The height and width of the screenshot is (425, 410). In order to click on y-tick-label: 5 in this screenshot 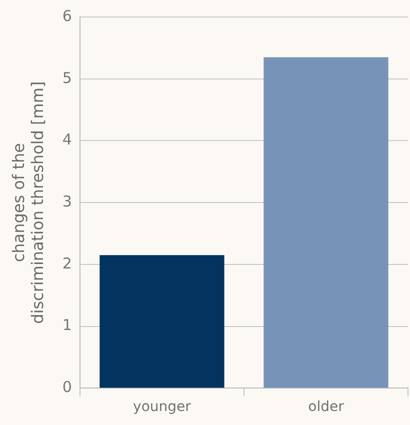, I will do `click(67, 77)`.